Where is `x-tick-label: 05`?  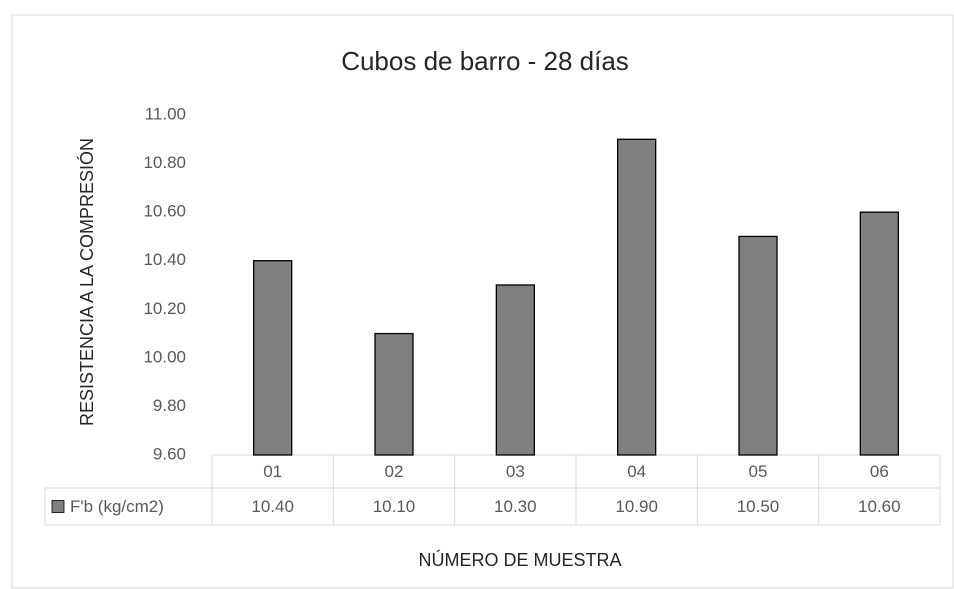 x-tick-label: 05 is located at coordinates (758, 471).